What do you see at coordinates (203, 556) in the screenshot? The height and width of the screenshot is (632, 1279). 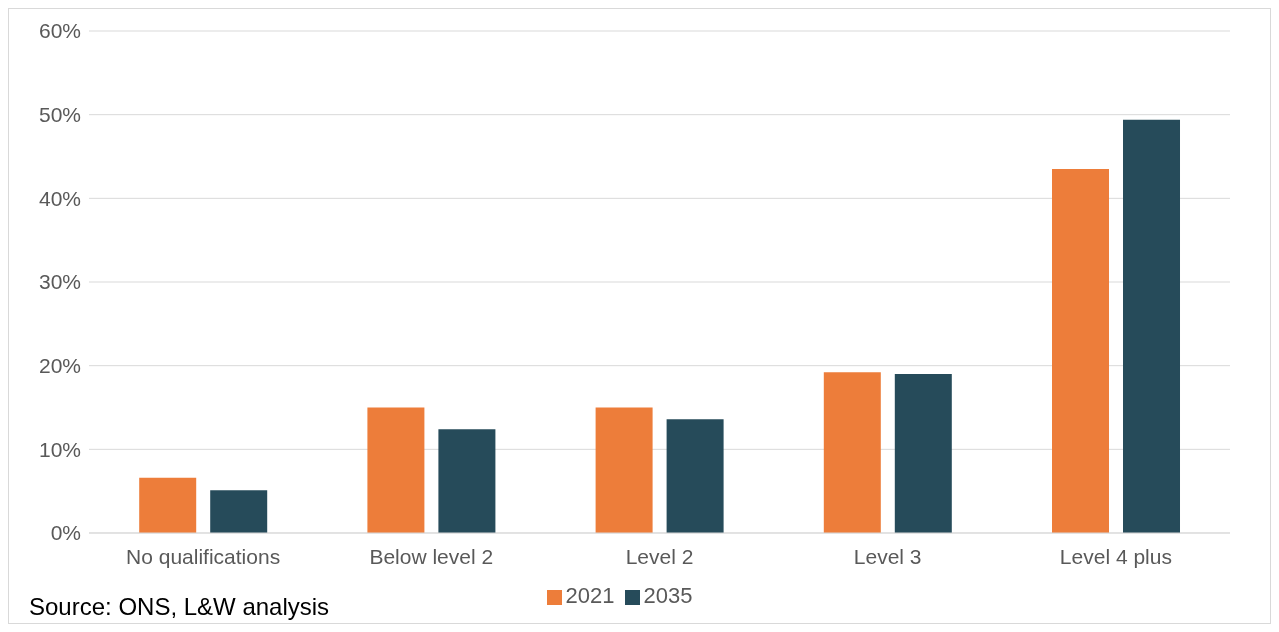 I see `x-tick-label: No qualifications` at bounding box center [203, 556].